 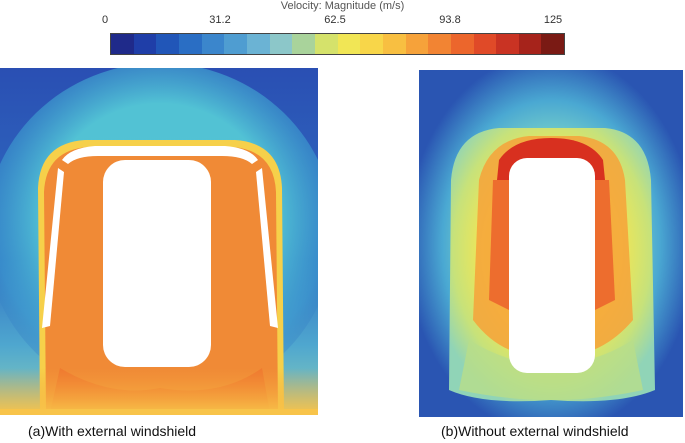 What do you see at coordinates (342, 6) in the screenshot?
I see `colorbar-title: Velocity: Magnitude (m/s)` at bounding box center [342, 6].